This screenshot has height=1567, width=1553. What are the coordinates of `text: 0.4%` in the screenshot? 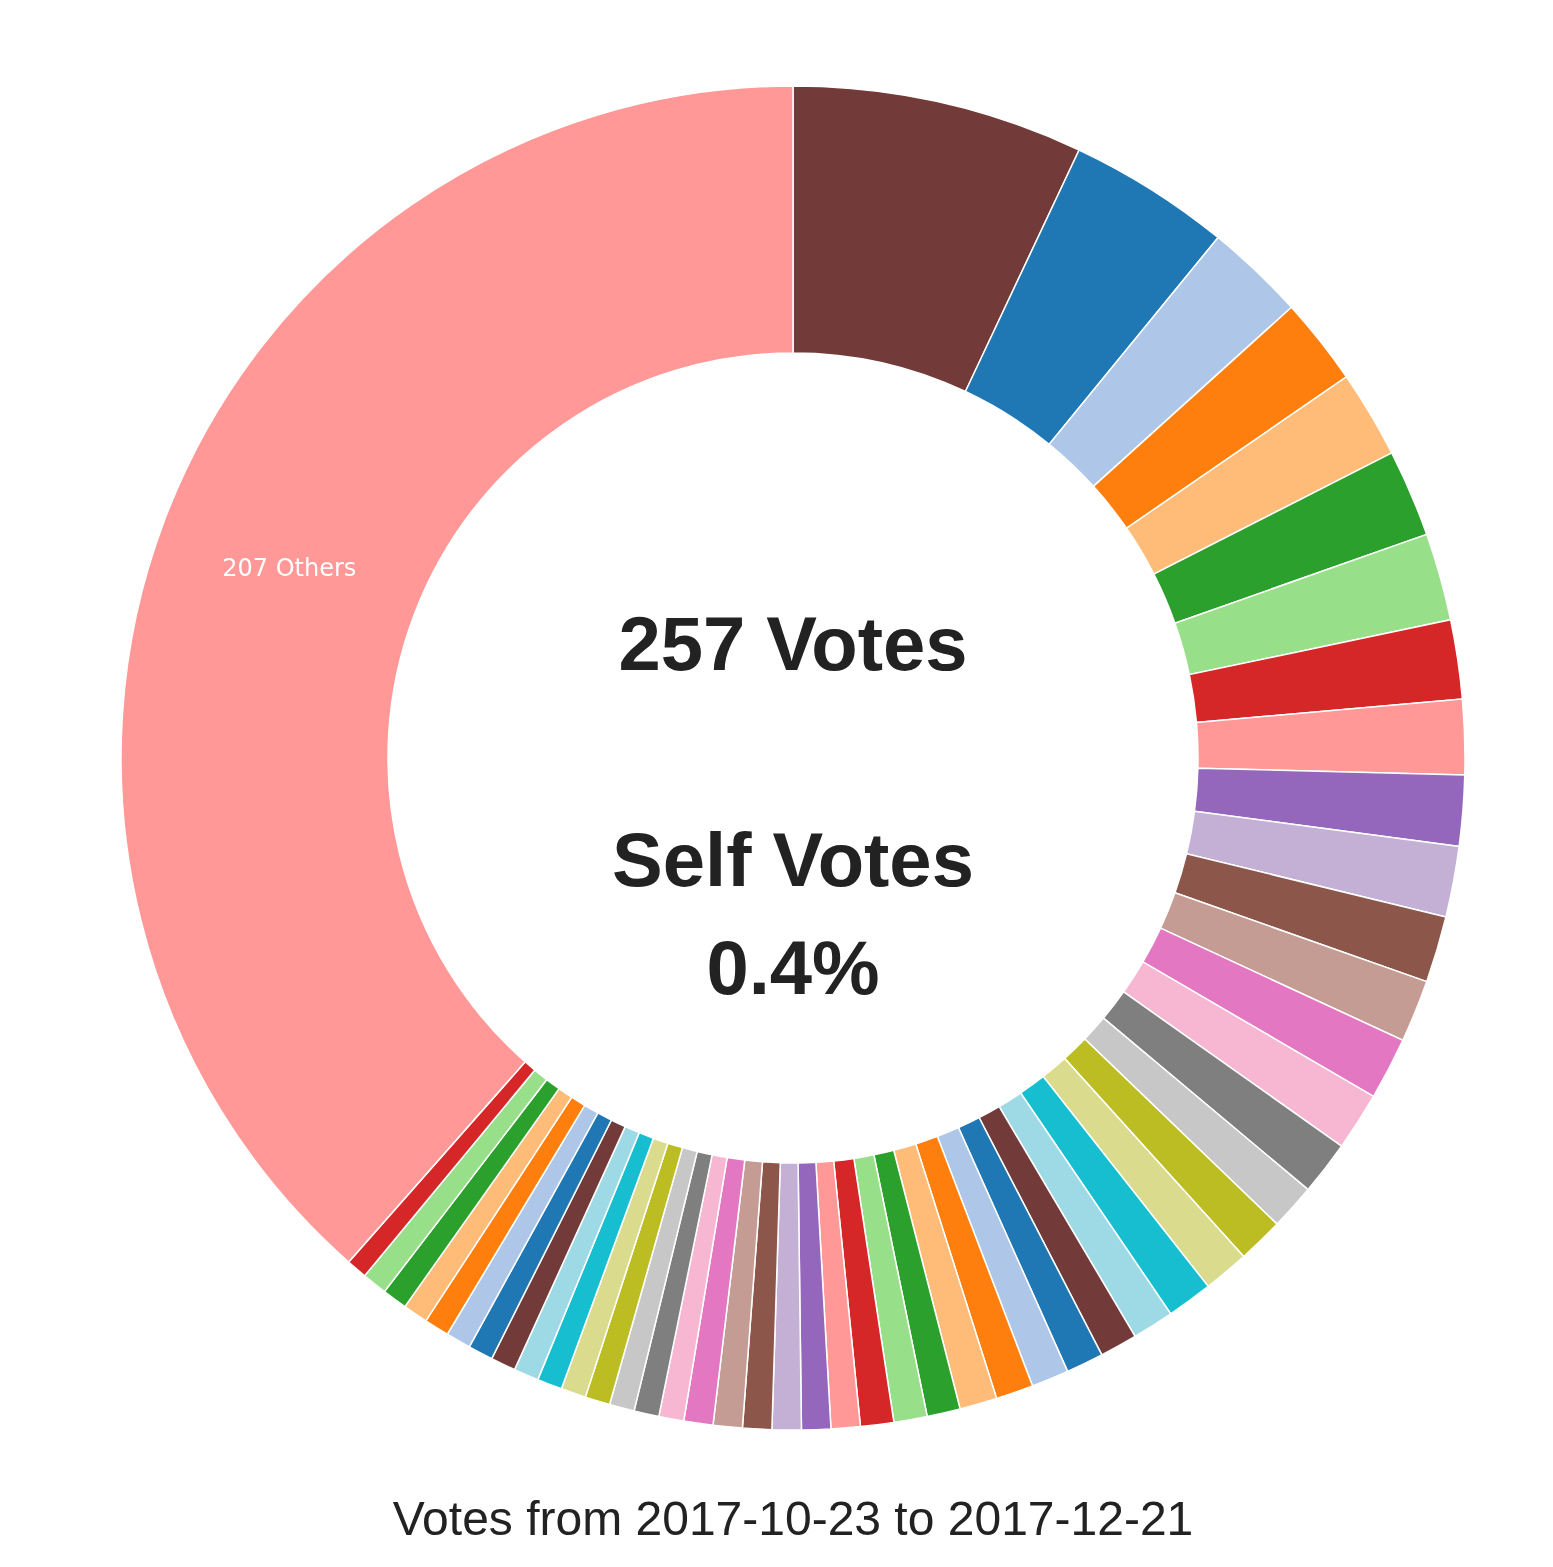 It's located at (793, 967).